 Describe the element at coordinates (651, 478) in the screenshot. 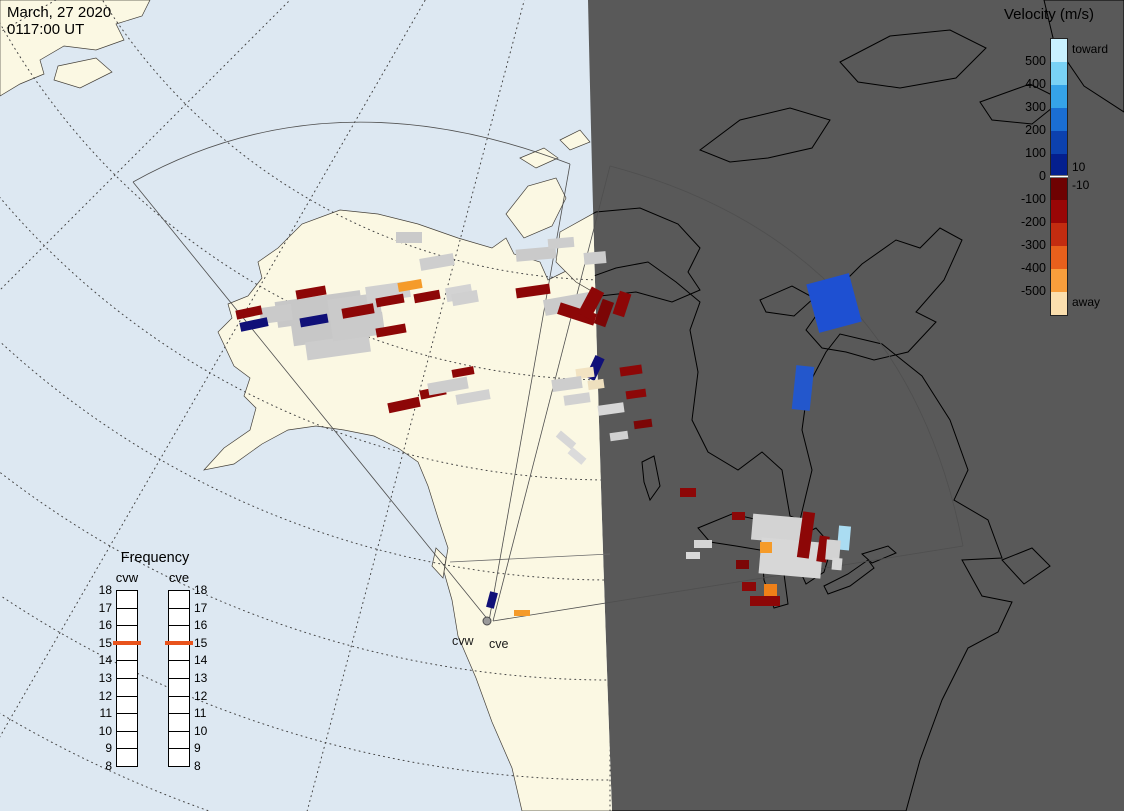

I see `lake-winnipeg` at that location.